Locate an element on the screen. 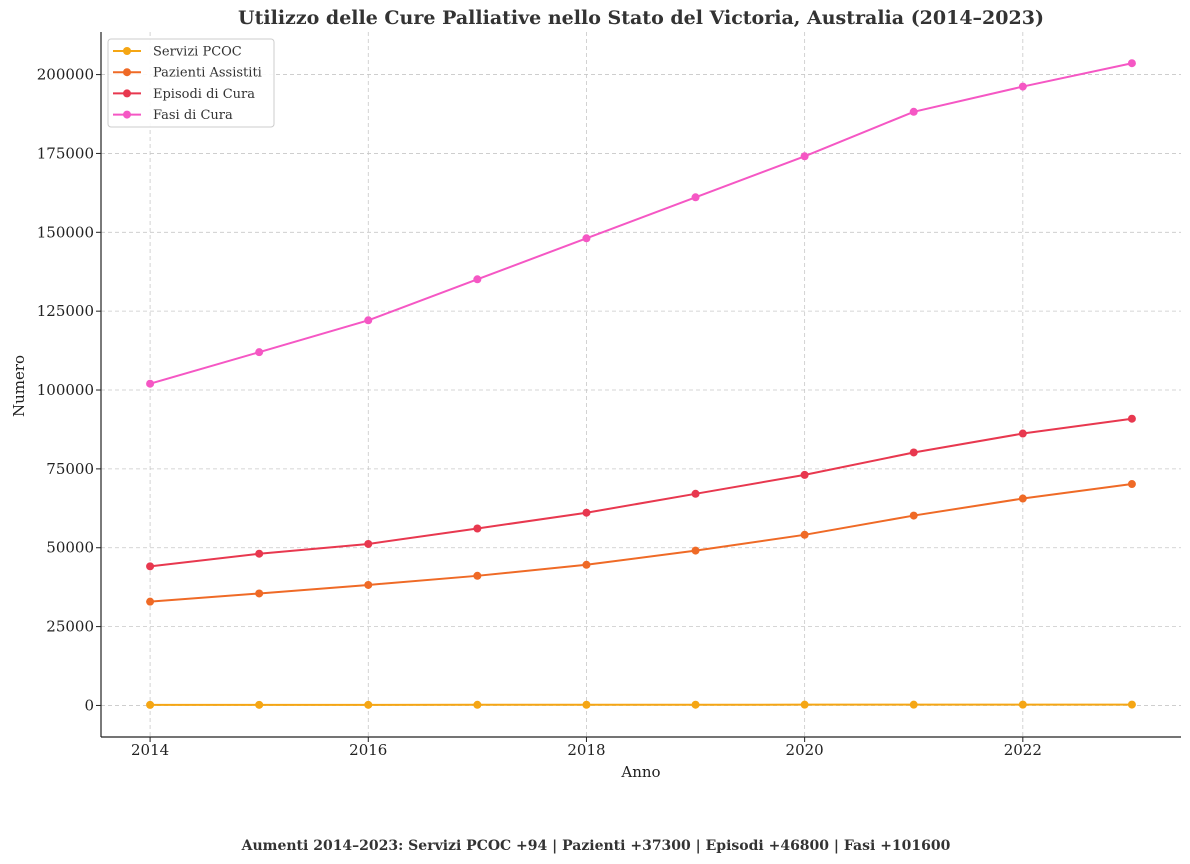 The height and width of the screenshot is (864, 1190). series-line-episodi-di-cura is located at coordinates (641, 492).